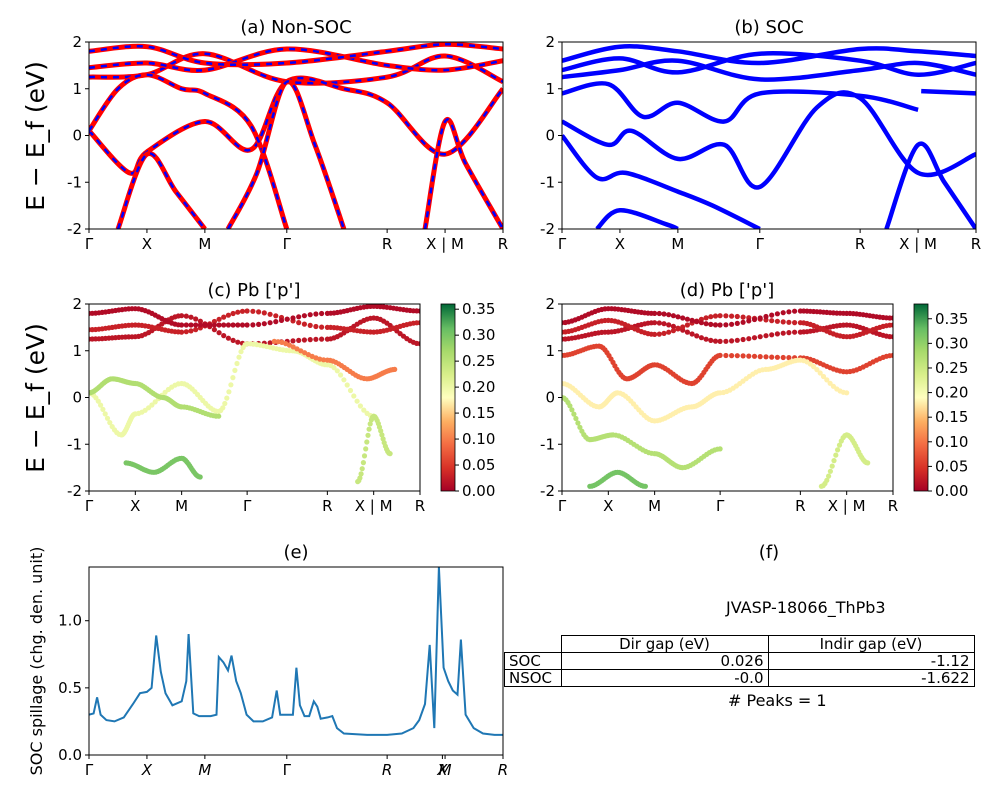  What do you see at coordinates (768, 27) in the screenshot?
I see `panel-b-title: (b) SOC` at bounding box center [768, 27].